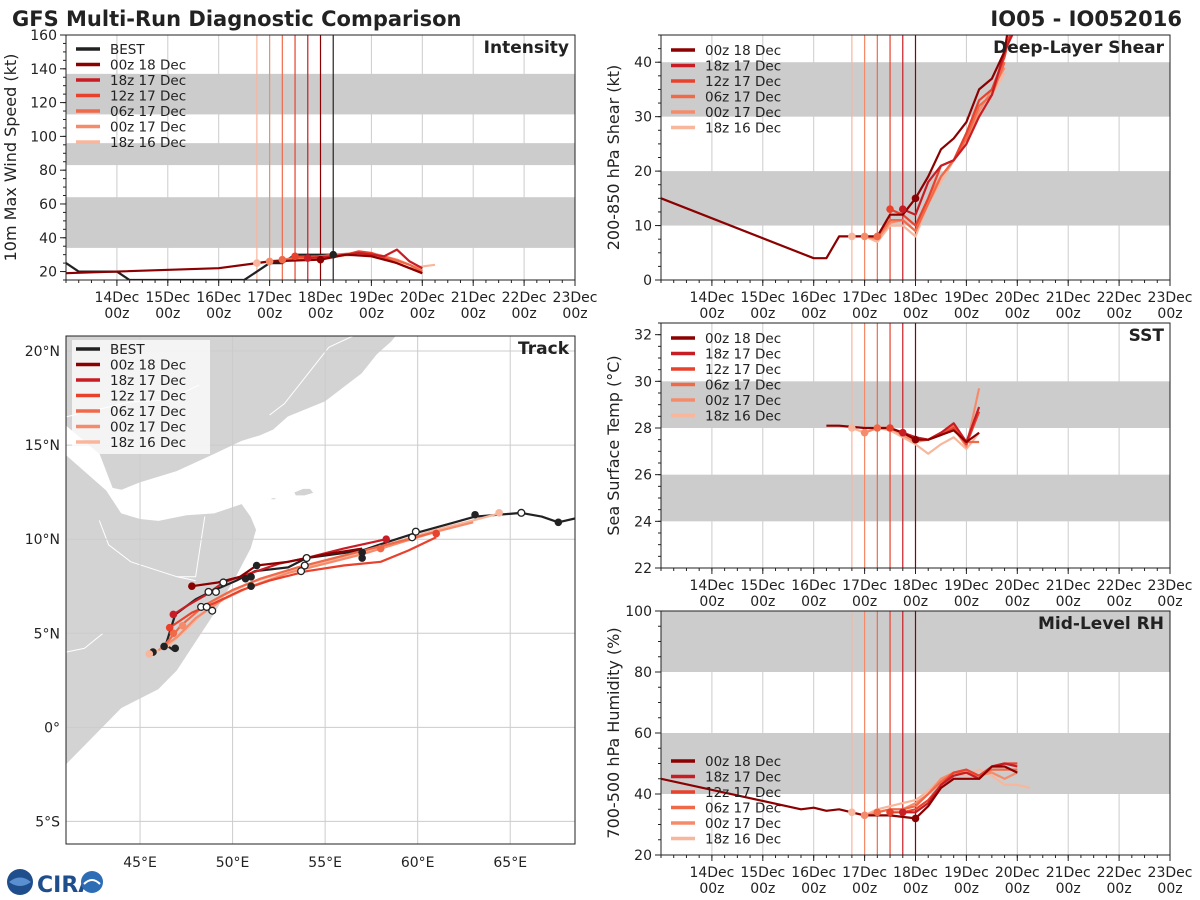 Image resolution: width=1200 pixels, height=900 pixels. What do you see at coordinates (762, 889) in the screenshot?
I see `rh-xtick-hour-15dec: 00z` at bounding box center [762, 889].